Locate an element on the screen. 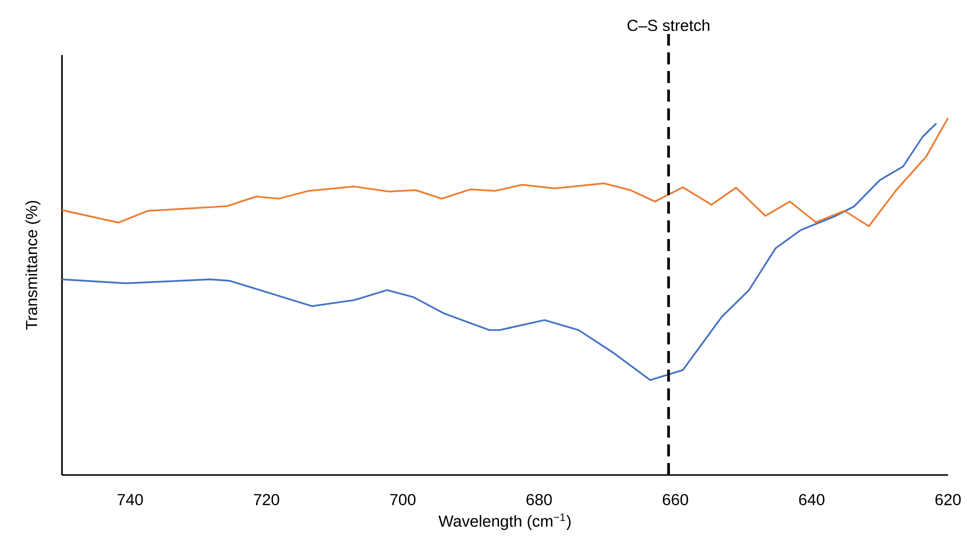  y-axis-title: Transmittance (%) is located at coordinates (32, 265).